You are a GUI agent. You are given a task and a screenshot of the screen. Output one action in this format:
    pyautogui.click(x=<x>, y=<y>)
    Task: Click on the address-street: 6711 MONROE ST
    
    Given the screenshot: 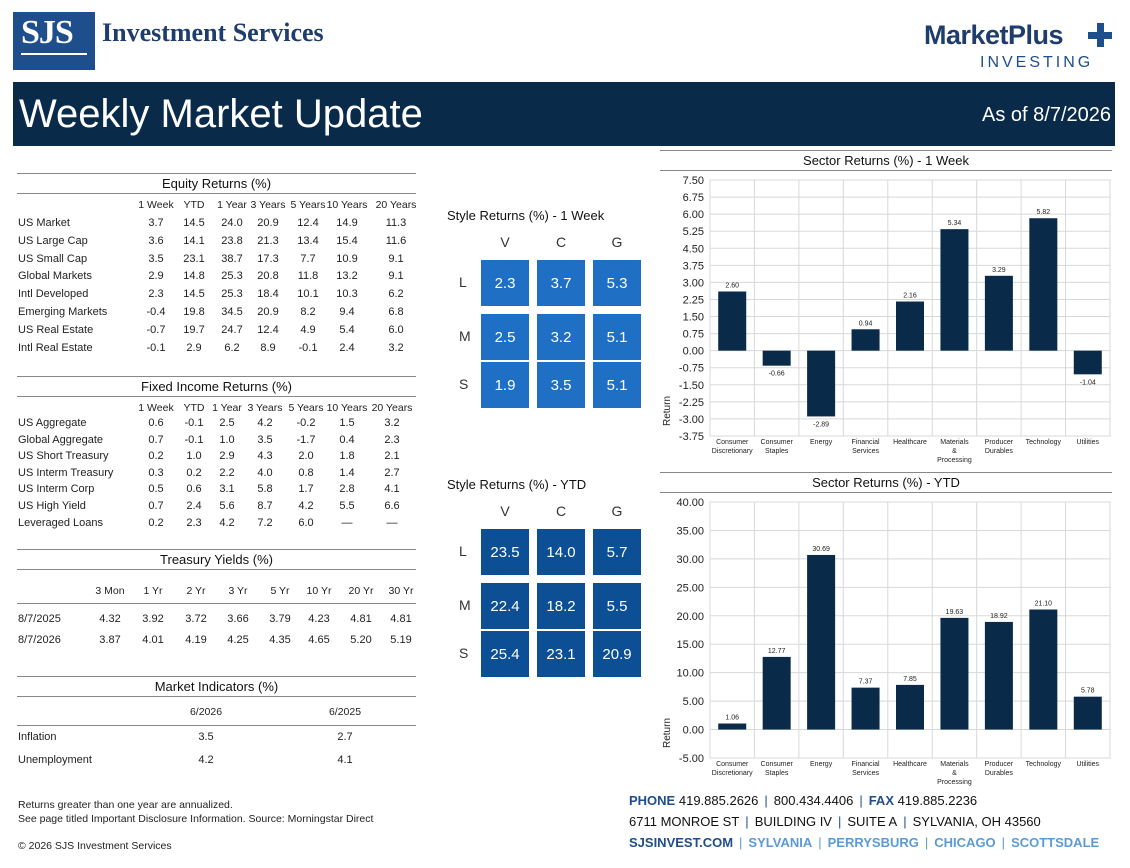 What is the action you would take?
    pyautogui.click(x=684, y=821)
    